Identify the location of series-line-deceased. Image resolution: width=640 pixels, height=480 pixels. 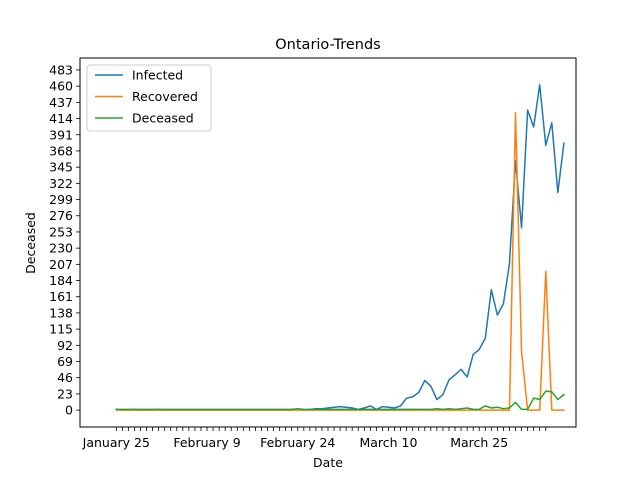
(340, 400).